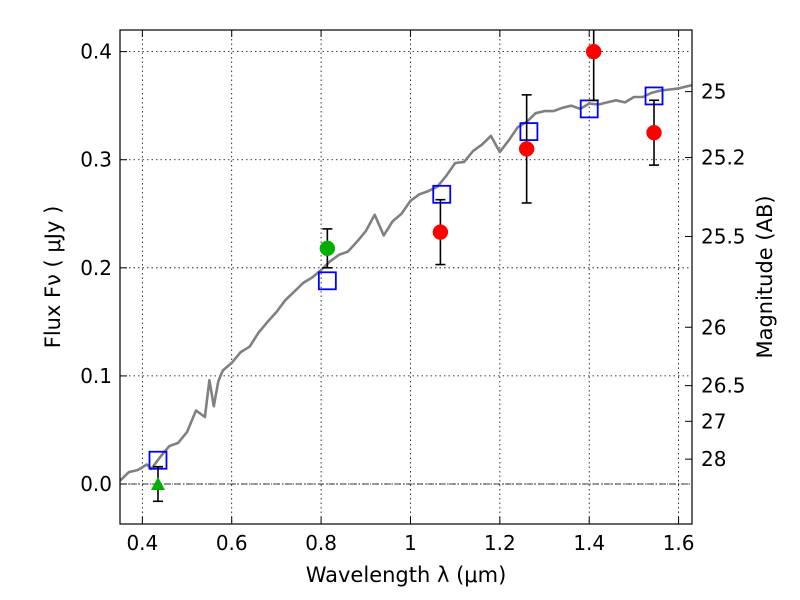 The image size is (800, 600). What do you see at coordinates (500, 543) in the screenshot?
I see `x-tick-label: 1.2` at bounding box center [500, 543].